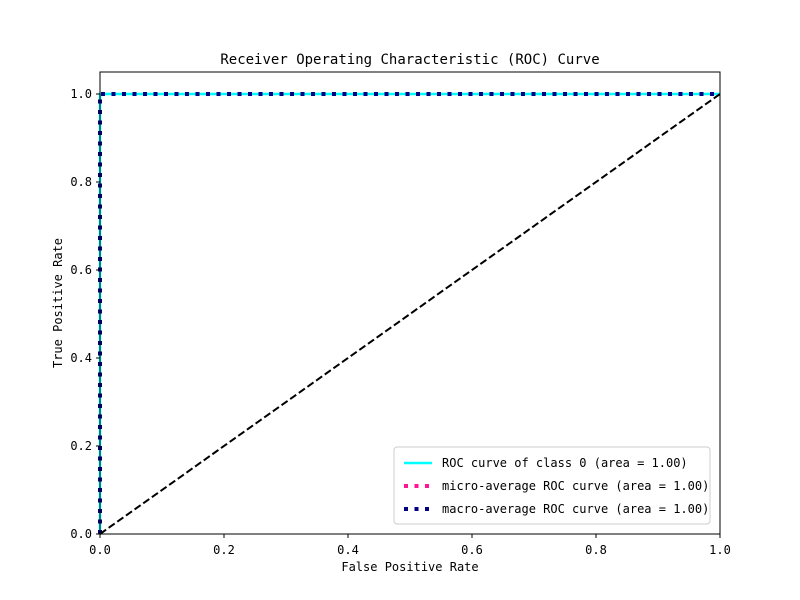 The image size is (800, 600). What do you see at coordinates (81, 446) in the screenshot?
I see `y-tick-label: 0.2` at bounding box center [81, 446].